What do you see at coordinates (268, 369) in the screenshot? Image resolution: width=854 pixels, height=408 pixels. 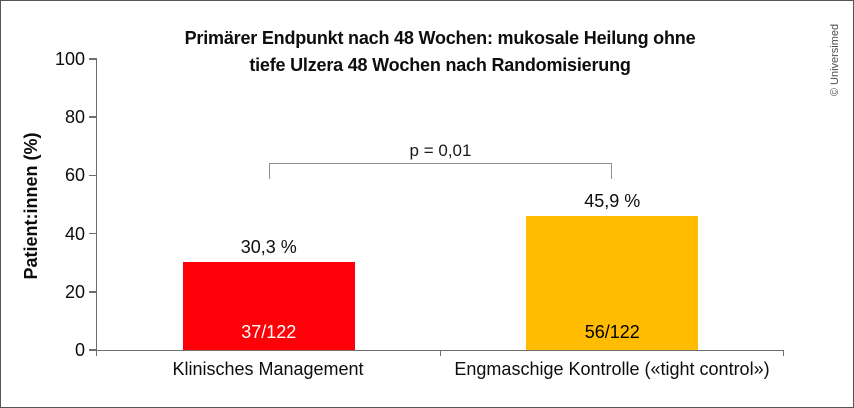 I see `x-category-label-klinisches-management: Klinisches Management` at bounding box center [268, 369].